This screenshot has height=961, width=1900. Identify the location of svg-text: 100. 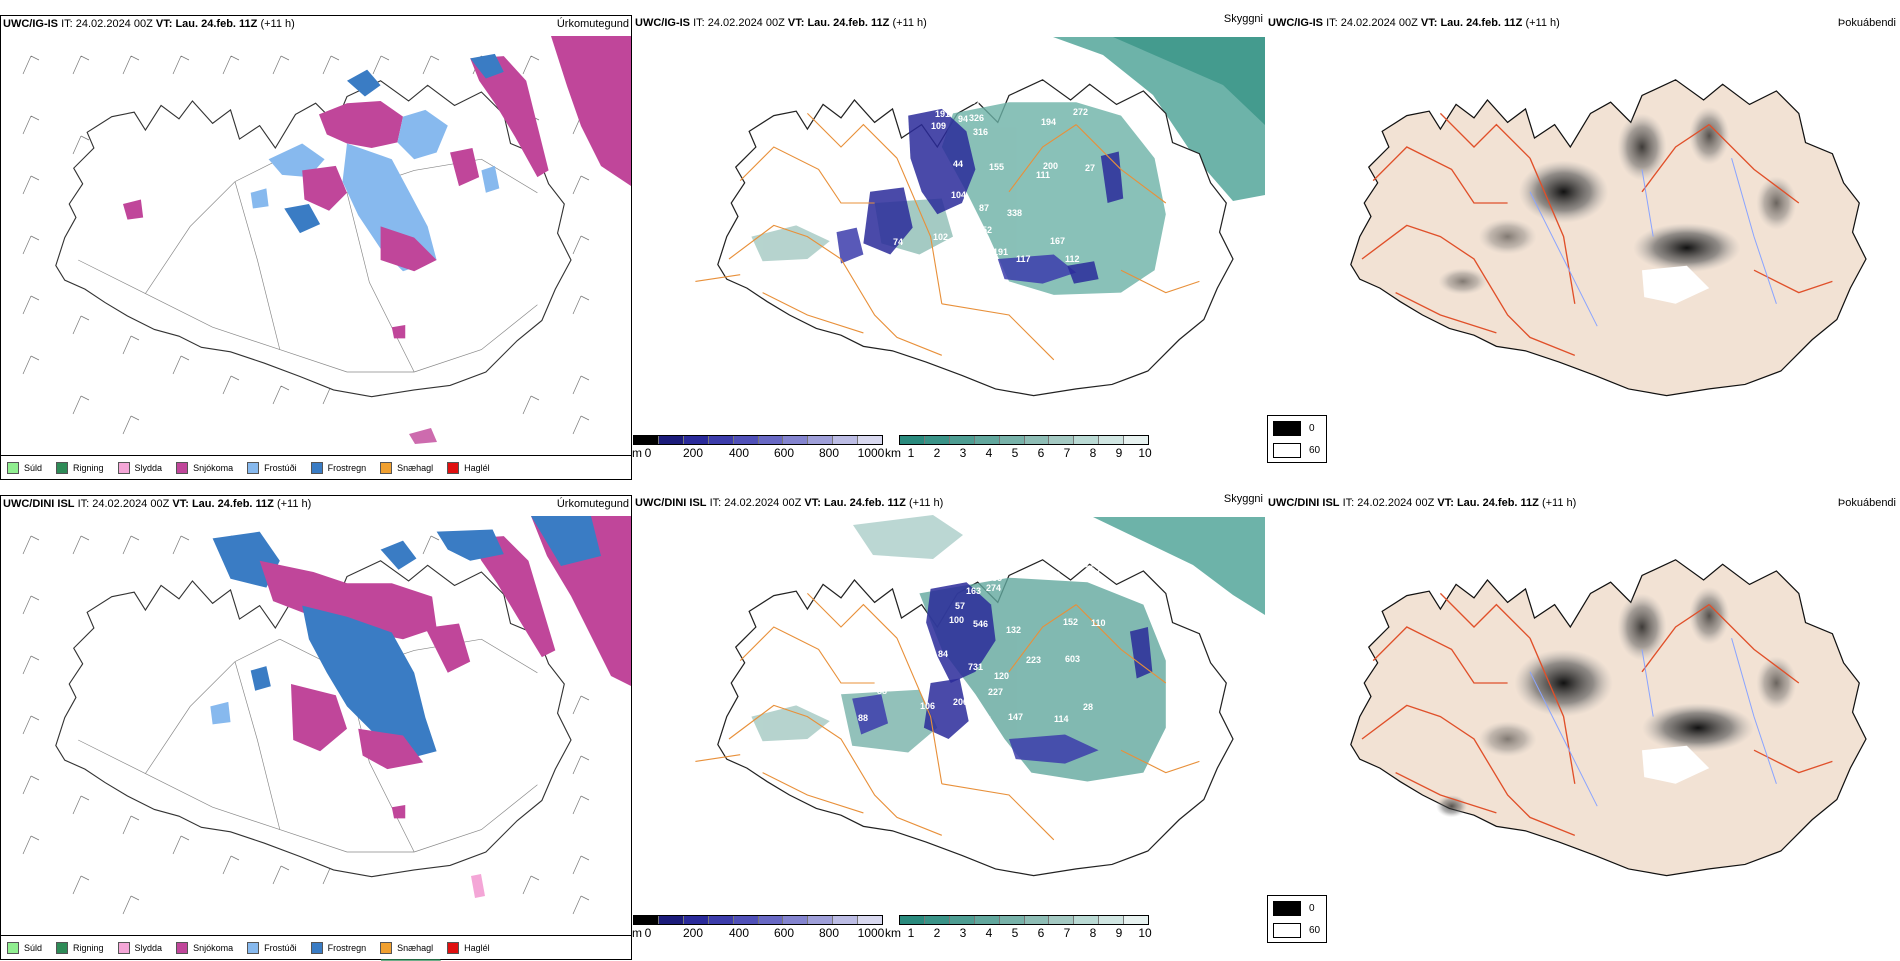
(956, 620).